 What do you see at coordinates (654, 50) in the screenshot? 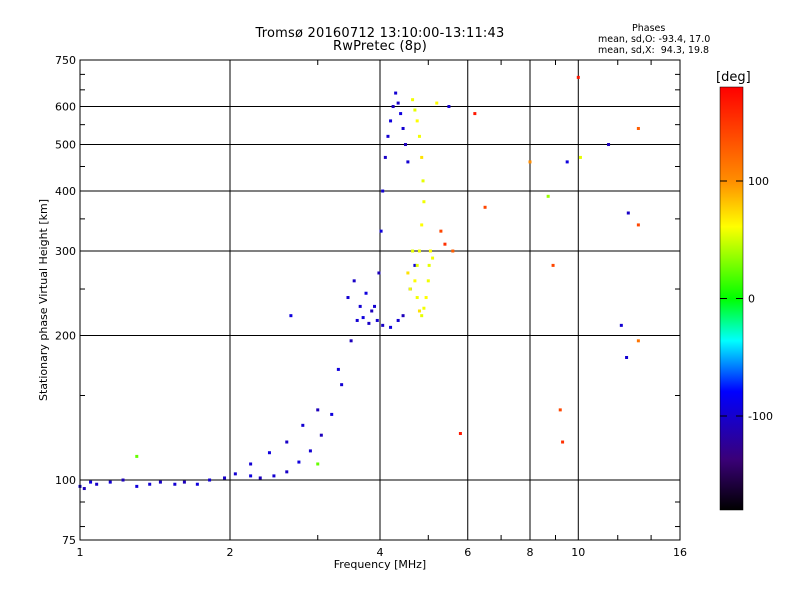
I see `stats-x-mode: mean, sd,X: 94.3, 19.8` at bounding box center [654, 50].